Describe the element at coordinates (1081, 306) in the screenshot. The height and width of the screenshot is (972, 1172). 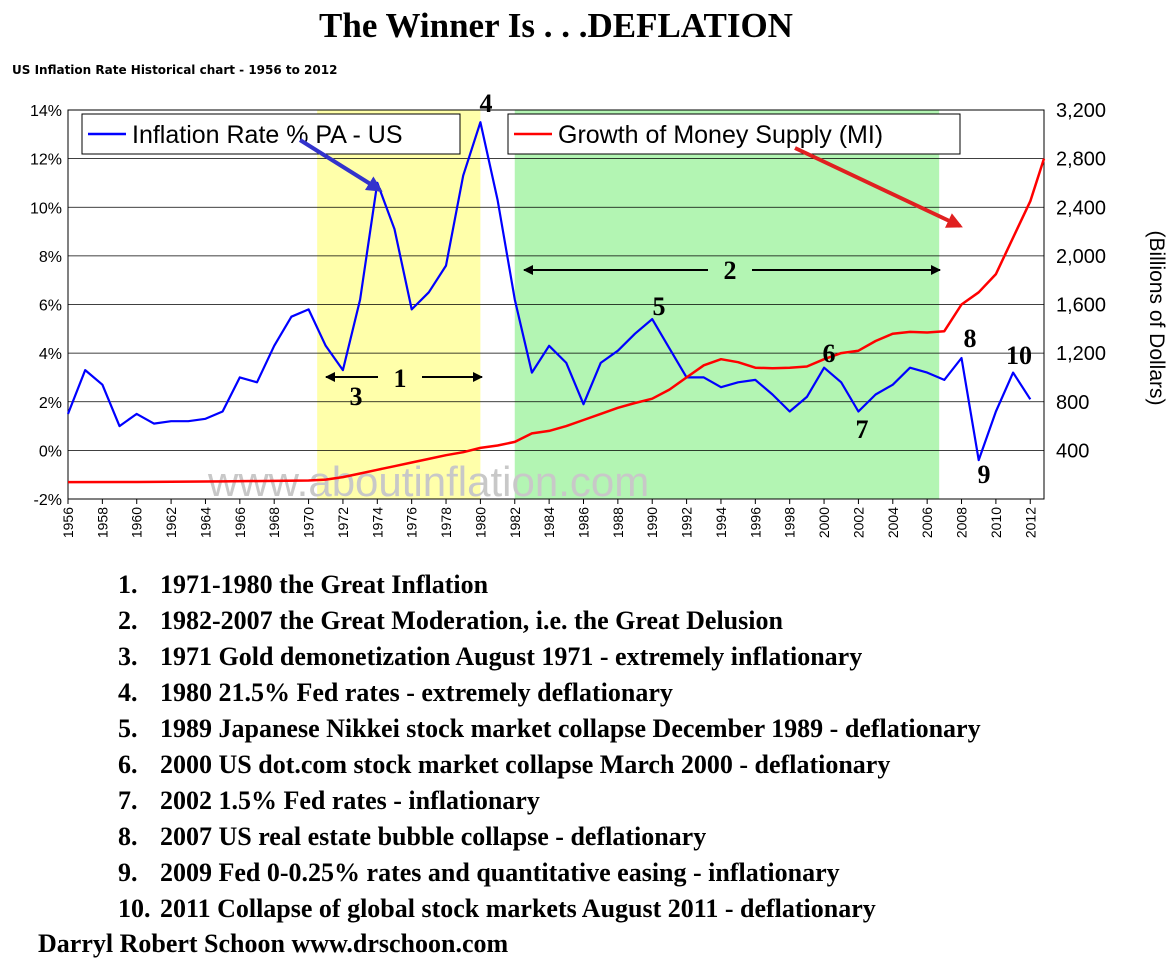
I see `y-right-tick-label: 1,600` at that location.